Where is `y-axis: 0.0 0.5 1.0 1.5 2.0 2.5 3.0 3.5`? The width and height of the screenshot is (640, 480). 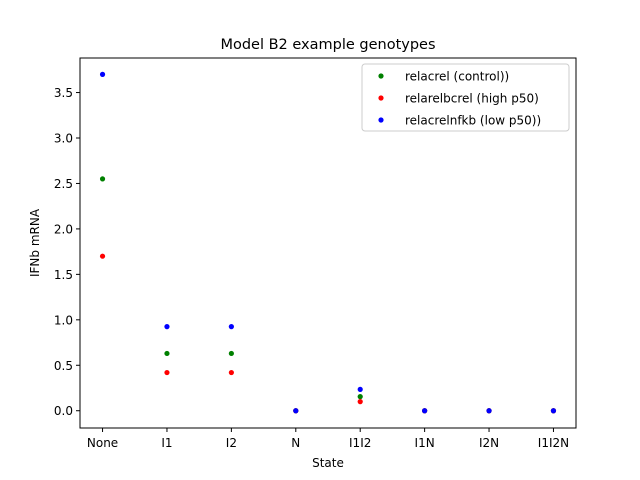
y-axis: 0.0 0.5 1.0 1.5 2.0 2.5 3.0 3.5 is located at coordinates (67, 252).